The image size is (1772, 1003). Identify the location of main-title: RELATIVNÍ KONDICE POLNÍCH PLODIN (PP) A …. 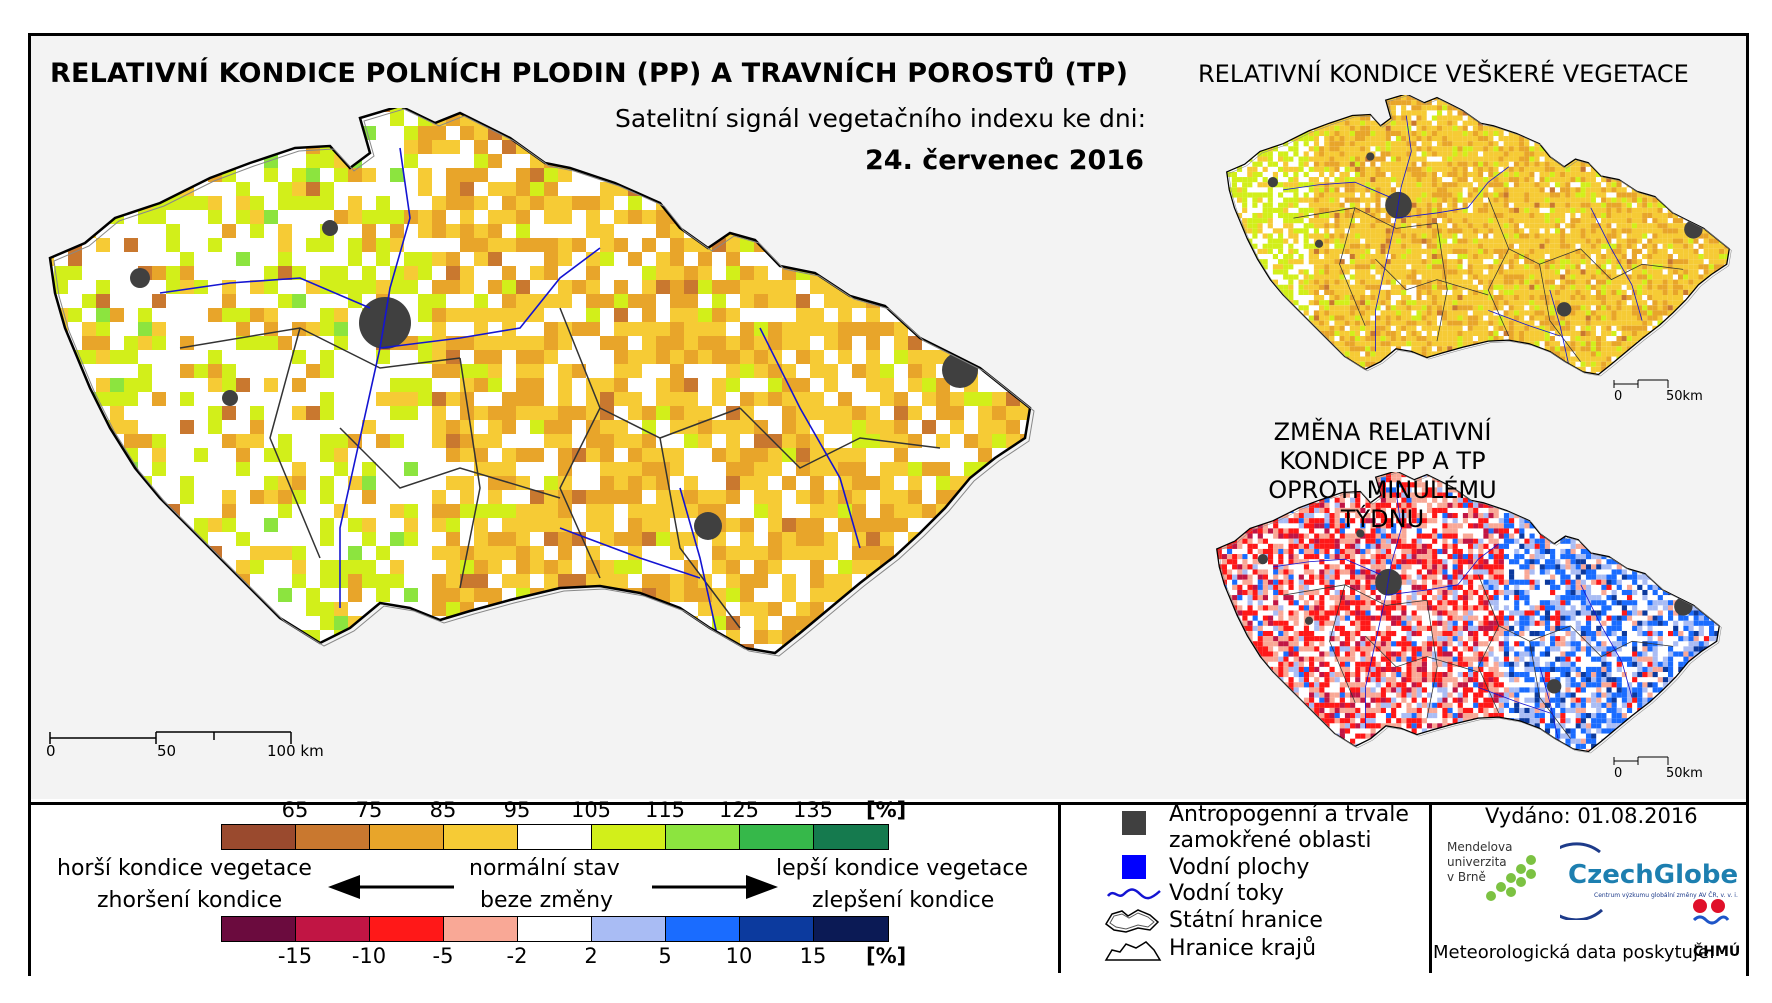
(589, 73).